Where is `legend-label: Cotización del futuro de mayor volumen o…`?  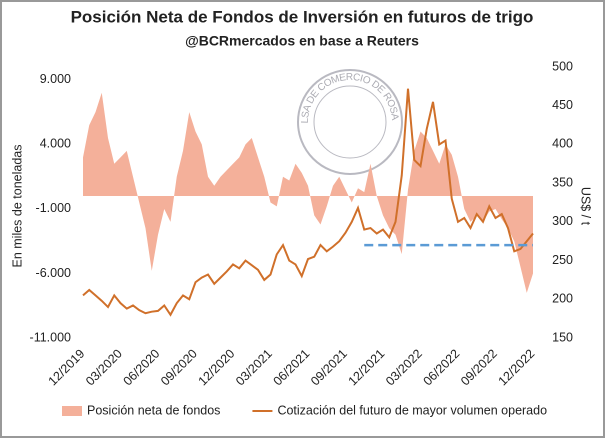
legend-label: Cotización del futuro de mayor volumen o… is located at coordinates (412, 410).